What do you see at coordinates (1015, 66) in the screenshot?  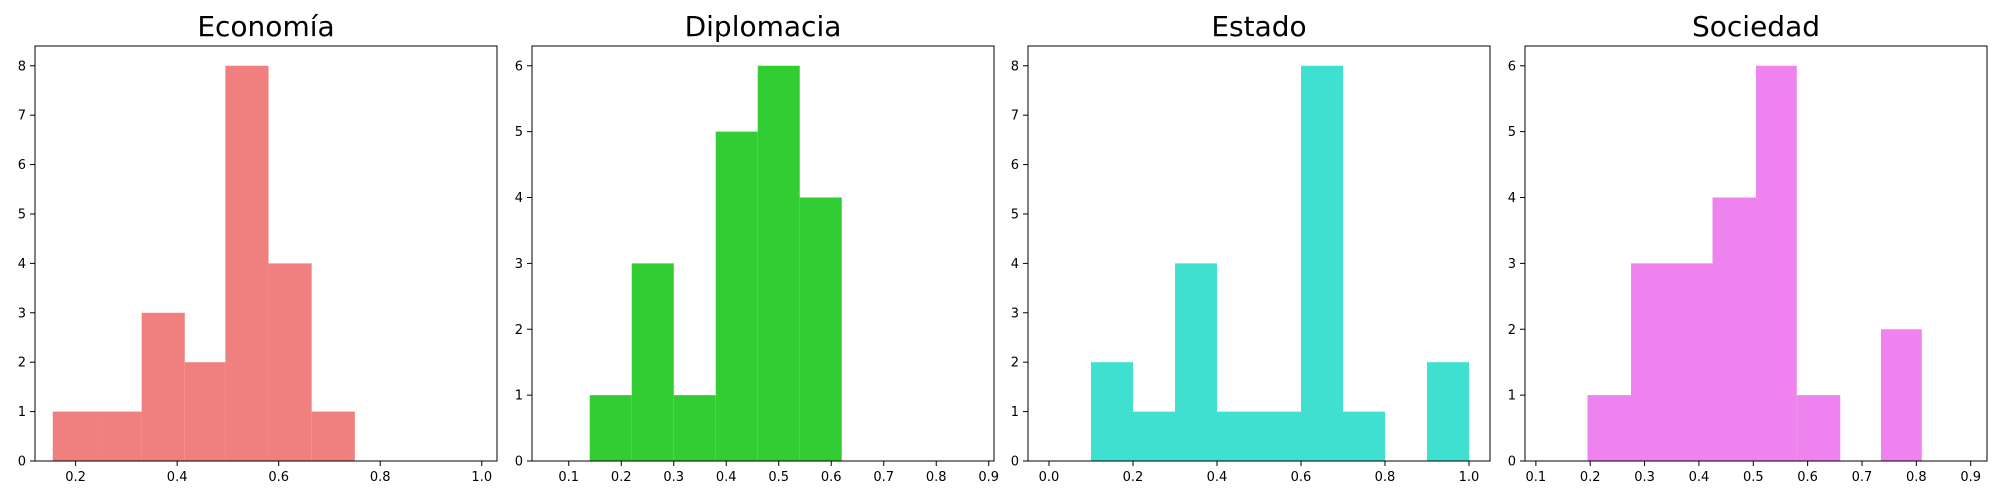 I see `y-tick-label: 8` at bounding box center [1015, 66].